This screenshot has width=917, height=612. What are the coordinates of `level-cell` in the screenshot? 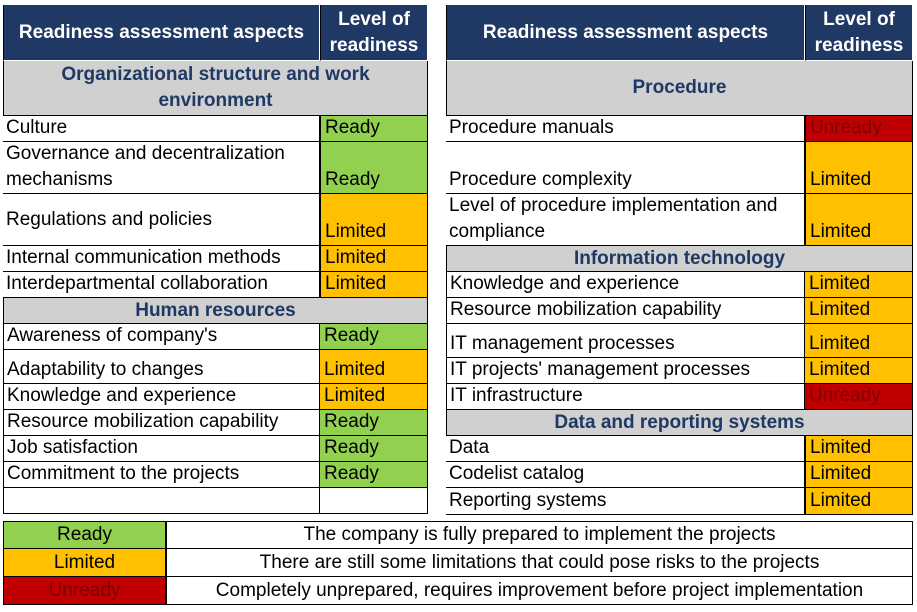 It's located at (374, 501).